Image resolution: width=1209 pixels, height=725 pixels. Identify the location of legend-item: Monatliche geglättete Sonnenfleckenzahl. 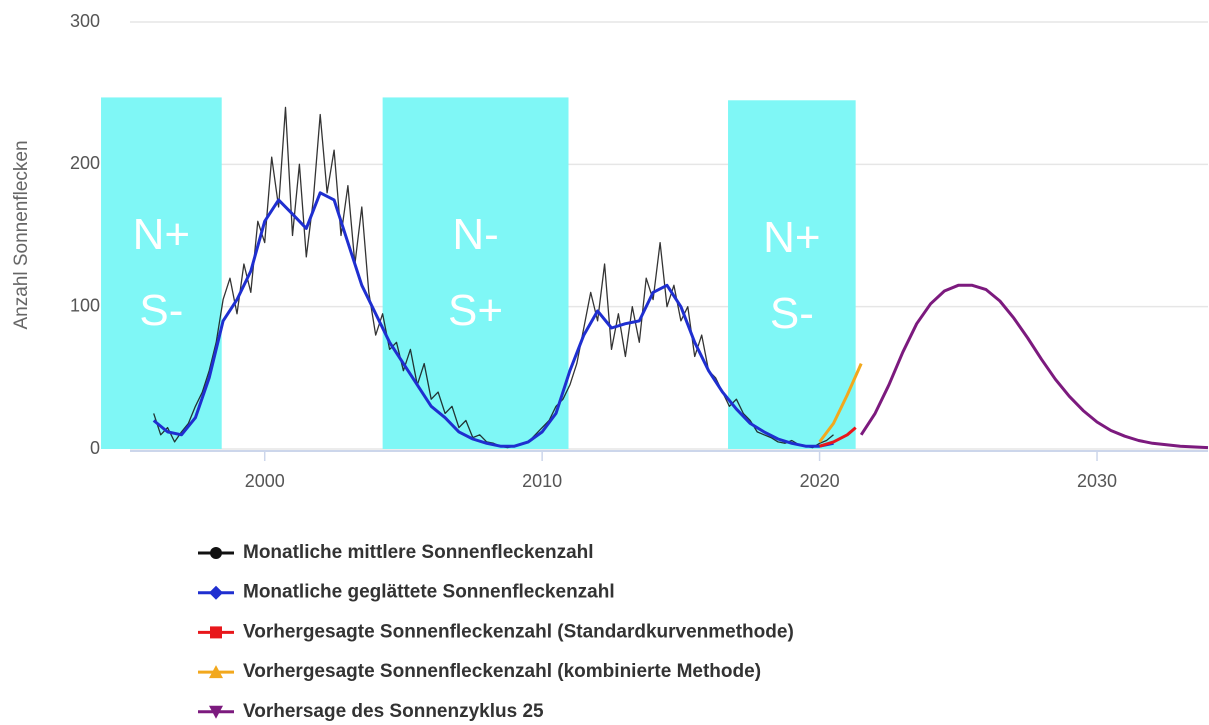
(406, 592).